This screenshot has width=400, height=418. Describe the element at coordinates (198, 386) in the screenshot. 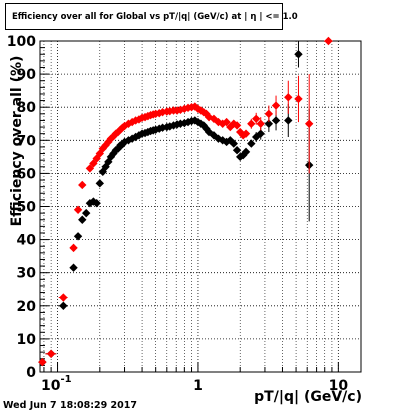

I see `x-tick-label: 1` at that location.